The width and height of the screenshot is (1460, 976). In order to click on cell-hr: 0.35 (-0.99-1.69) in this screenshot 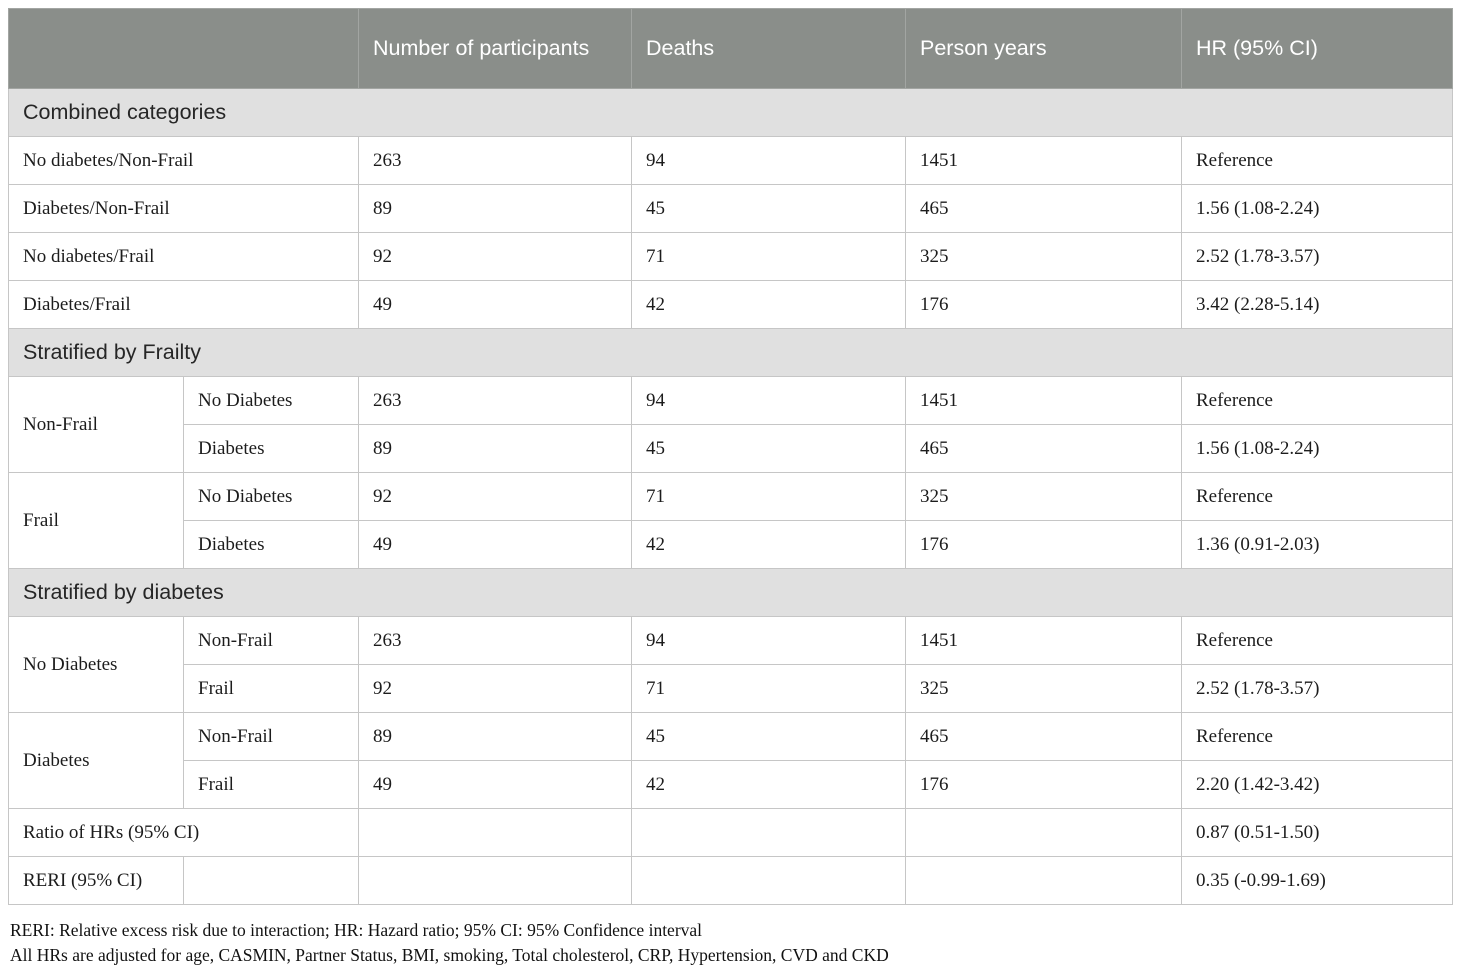, I will do `click(1317, 880)`.